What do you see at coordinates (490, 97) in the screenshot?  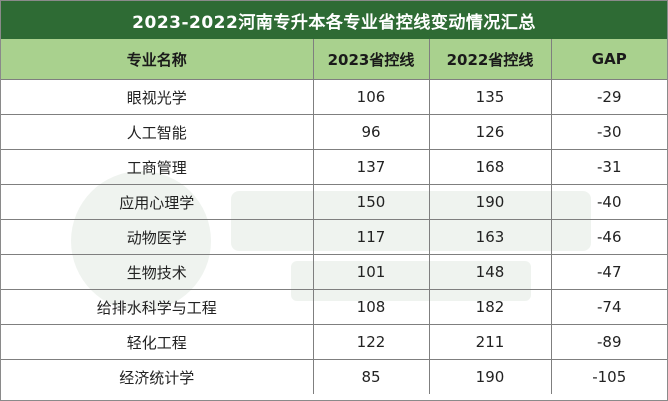 I see `score-2022-cell: 135` at bounding box center [490, 97].